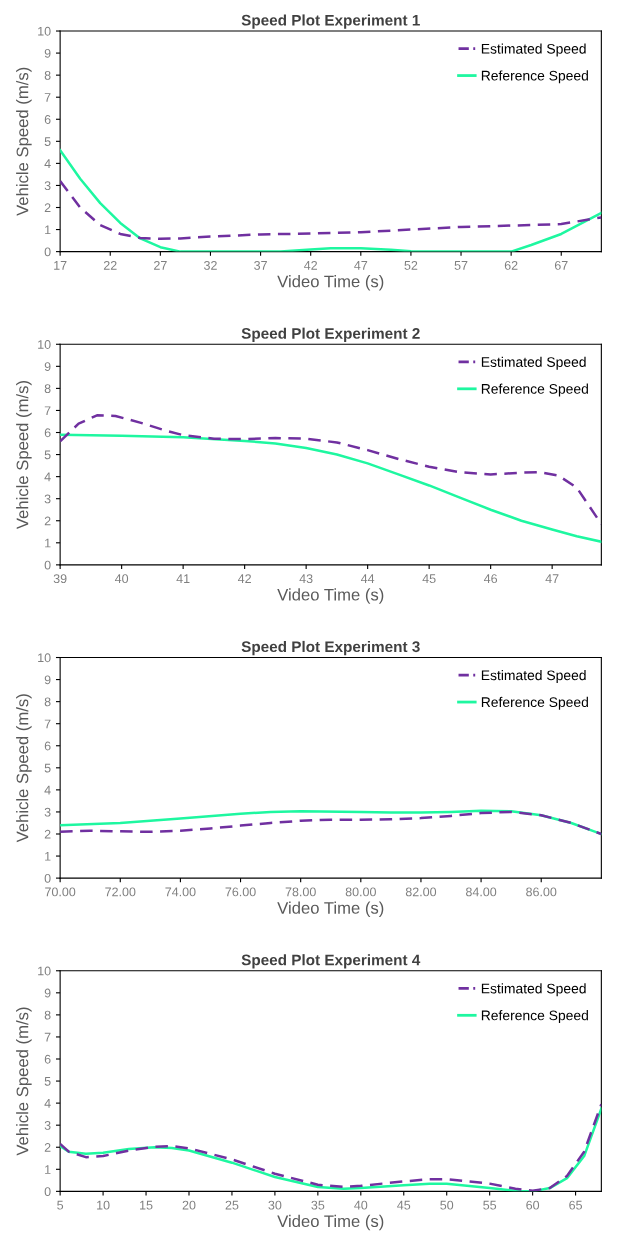 Image resolution: width=633 pixels, height=1241 pixels. Describe the element at coordinates (330, 648) in the screenshot. I see `chart-title: Speed Plot Experiment 3` at that location.